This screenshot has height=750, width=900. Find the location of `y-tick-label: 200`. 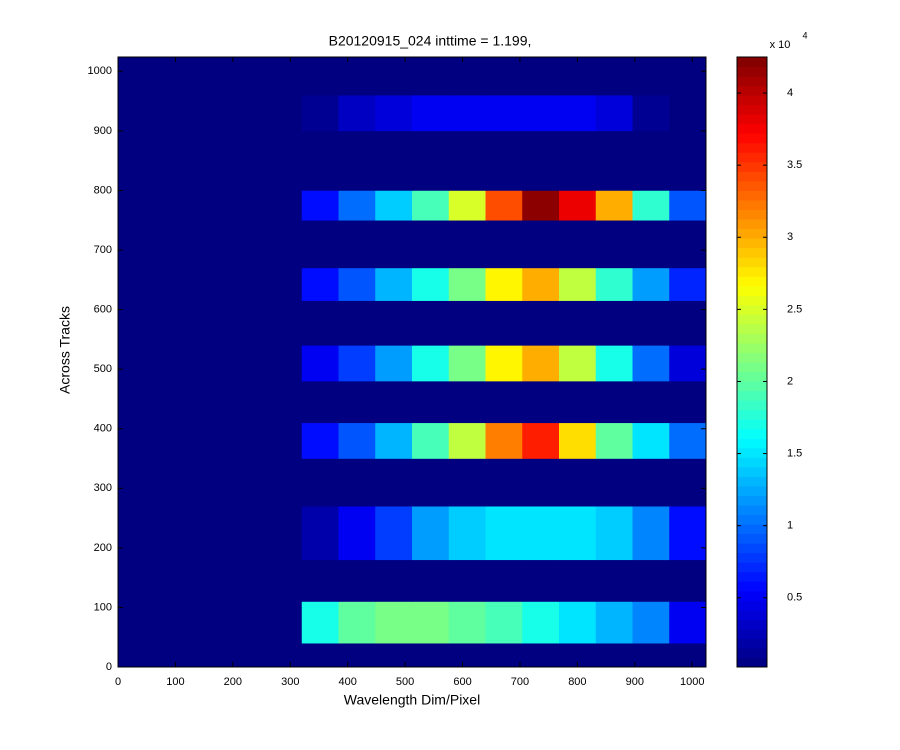

y-tick-label: 200 is located at coordinates (103, 548).